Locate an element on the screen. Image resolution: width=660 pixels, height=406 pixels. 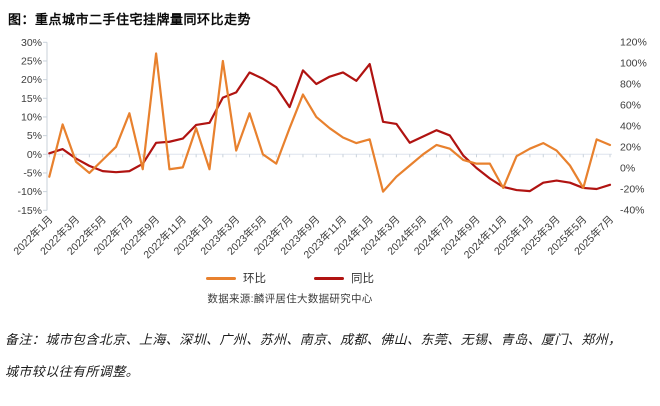
right-axis-tick-label: 100% is located at coordinates (633, 64).